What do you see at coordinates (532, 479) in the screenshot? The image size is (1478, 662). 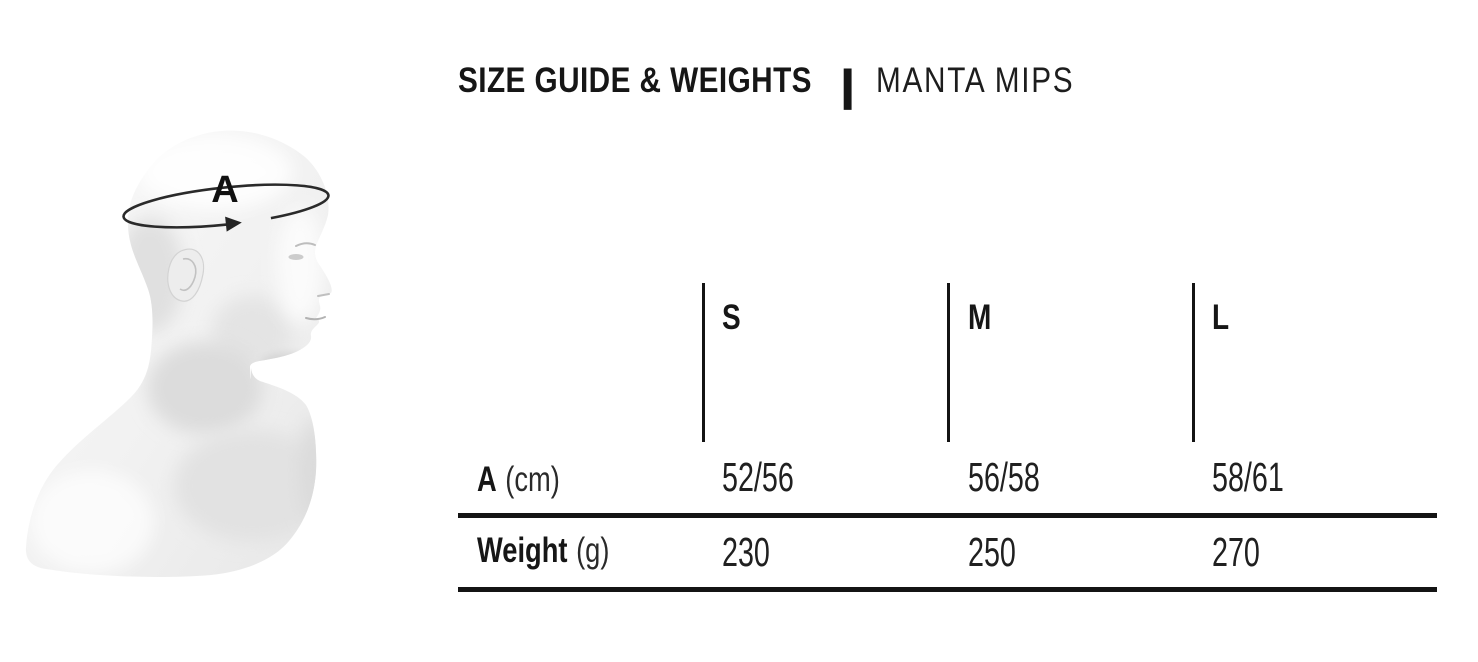 I see `row-unit: (cm)` at bounding box center [532, 479].